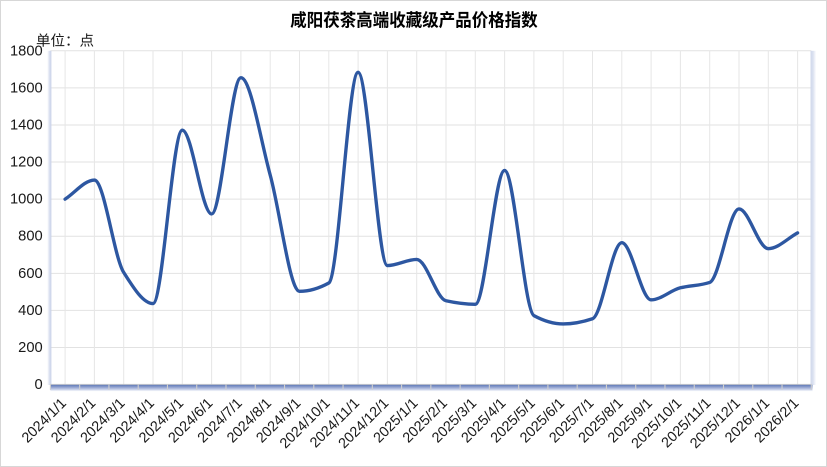 This screenshot has width=827, height=467. I want to click on svg-text: 1200, so click(26, 163).